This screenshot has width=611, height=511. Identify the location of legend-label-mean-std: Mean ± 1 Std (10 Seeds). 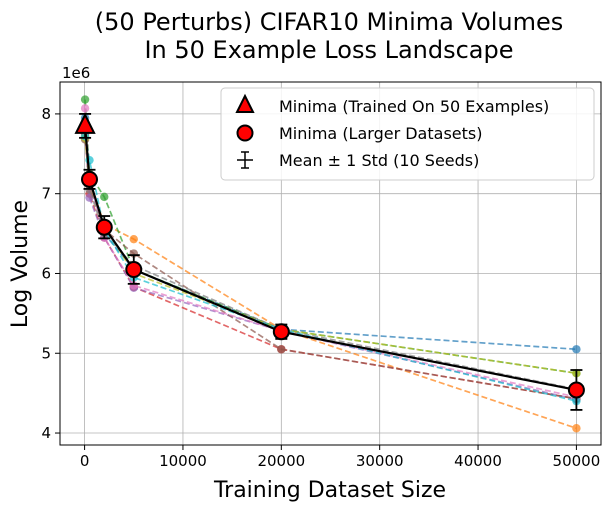
(379, 160).